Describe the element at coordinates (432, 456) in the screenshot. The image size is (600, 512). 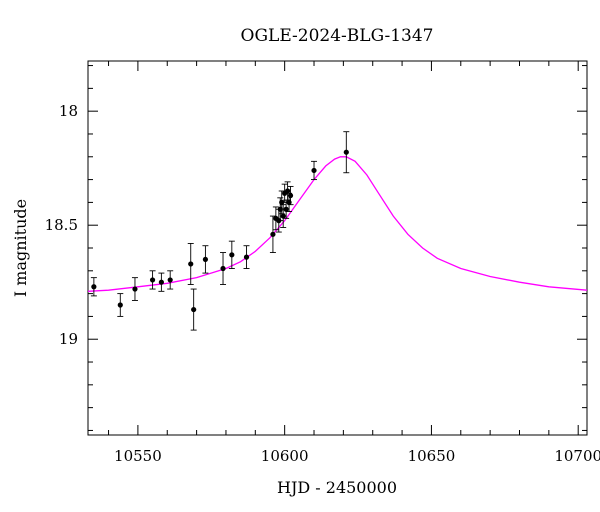
I see `x-tick-label: 10650` at that location.